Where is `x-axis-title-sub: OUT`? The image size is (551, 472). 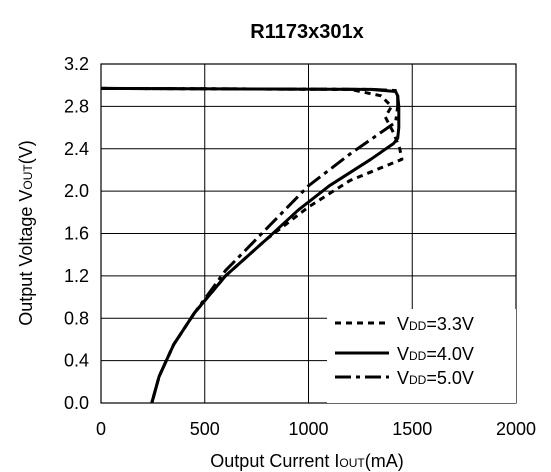 x-axis-title-sub: OUT is located at coordinates (352, 463).